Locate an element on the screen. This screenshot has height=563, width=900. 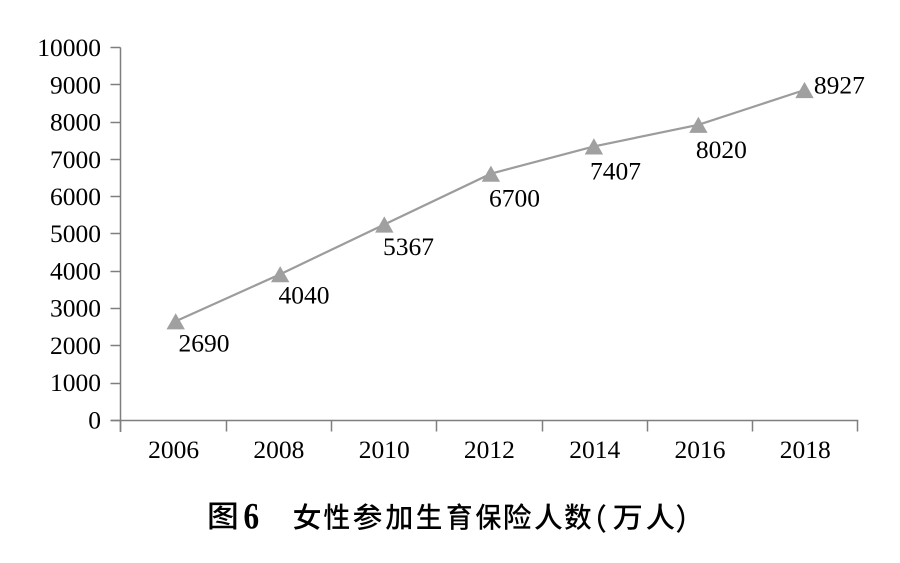
svg-text: 3000 is located at coordinates (75, 308).